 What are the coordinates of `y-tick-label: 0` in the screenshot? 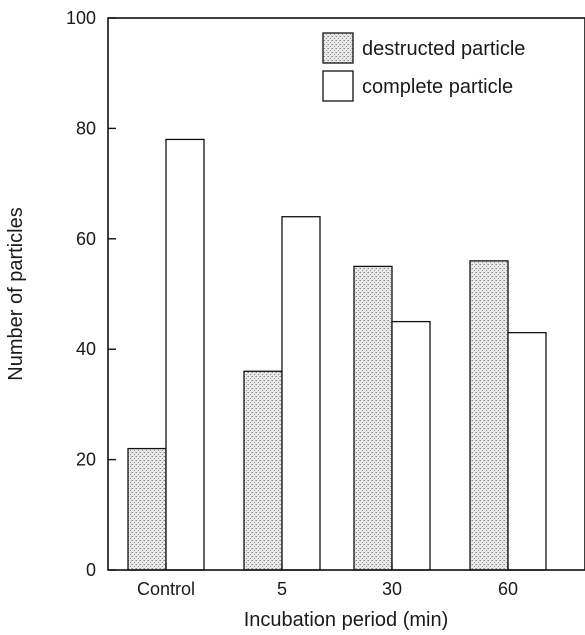 It's located at (91, 570).